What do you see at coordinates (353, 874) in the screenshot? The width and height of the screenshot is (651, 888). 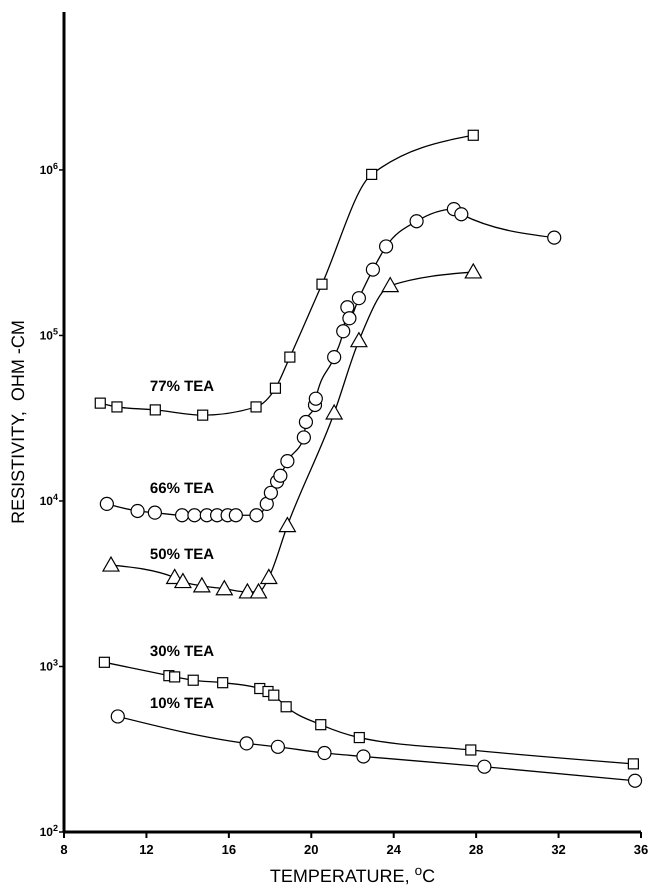 I see `x-axis-title: TEMPERATURE, $^{o}$C` at bounding box center [353, 874].